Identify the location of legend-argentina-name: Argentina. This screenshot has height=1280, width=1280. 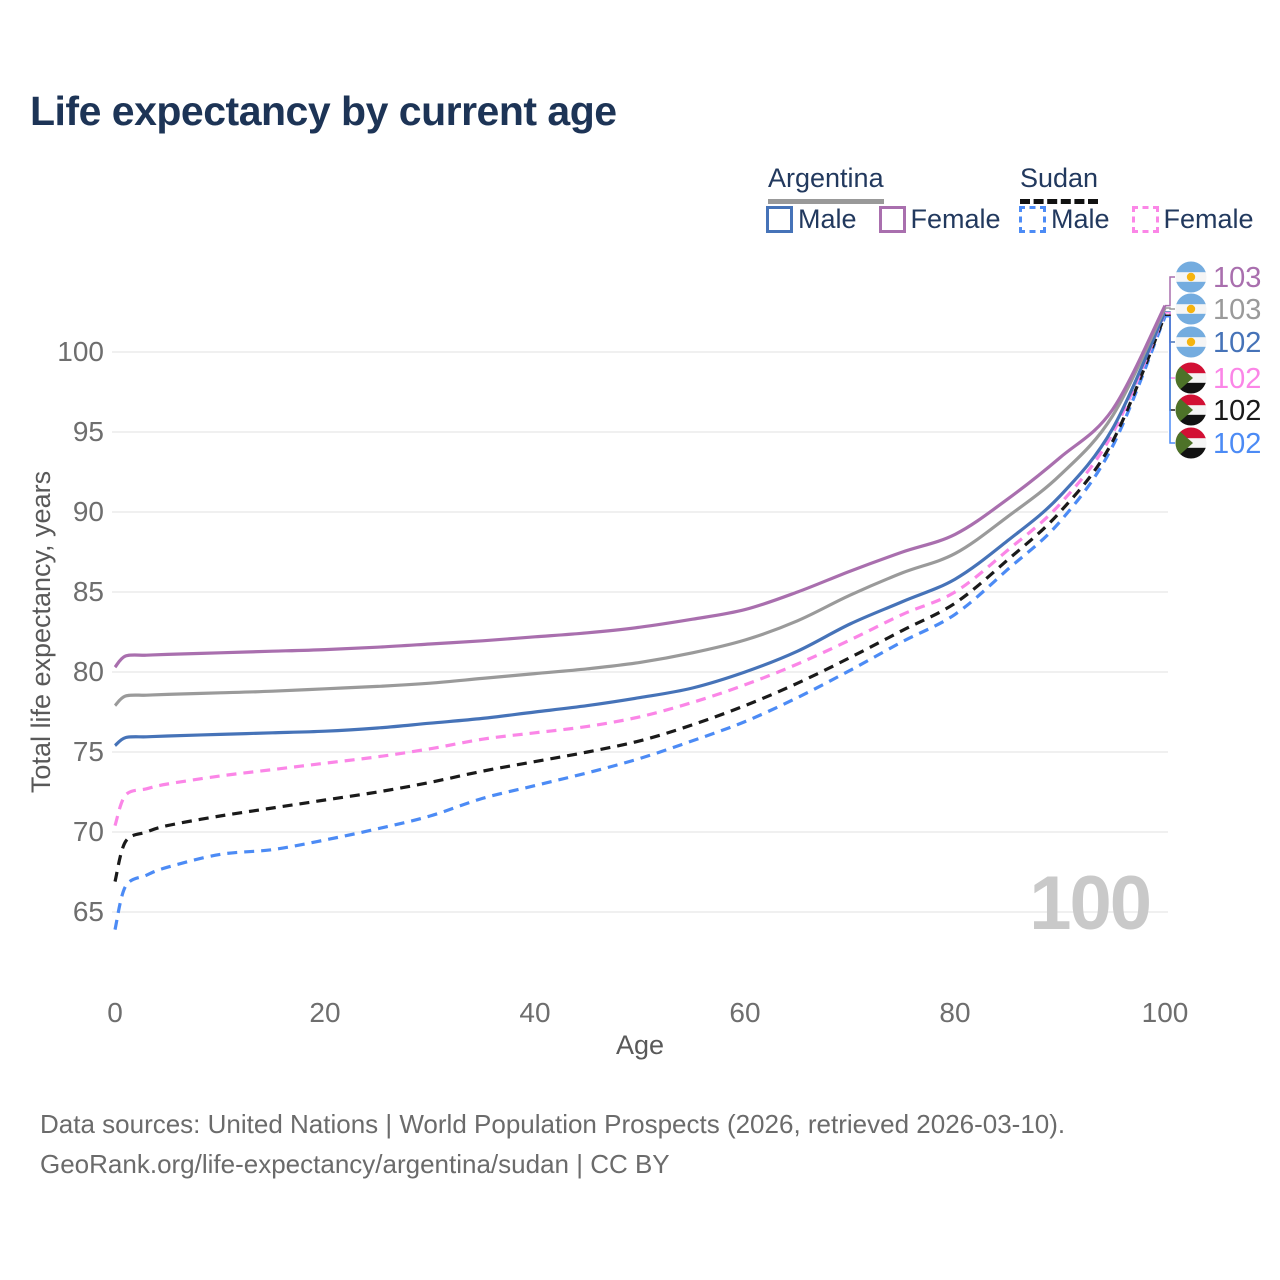
(826, 183).